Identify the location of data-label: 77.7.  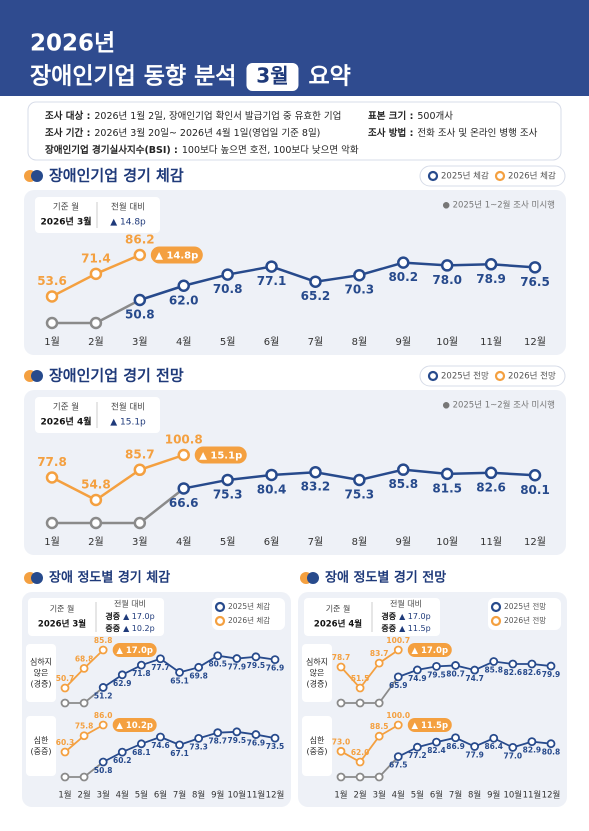
(160, 667).